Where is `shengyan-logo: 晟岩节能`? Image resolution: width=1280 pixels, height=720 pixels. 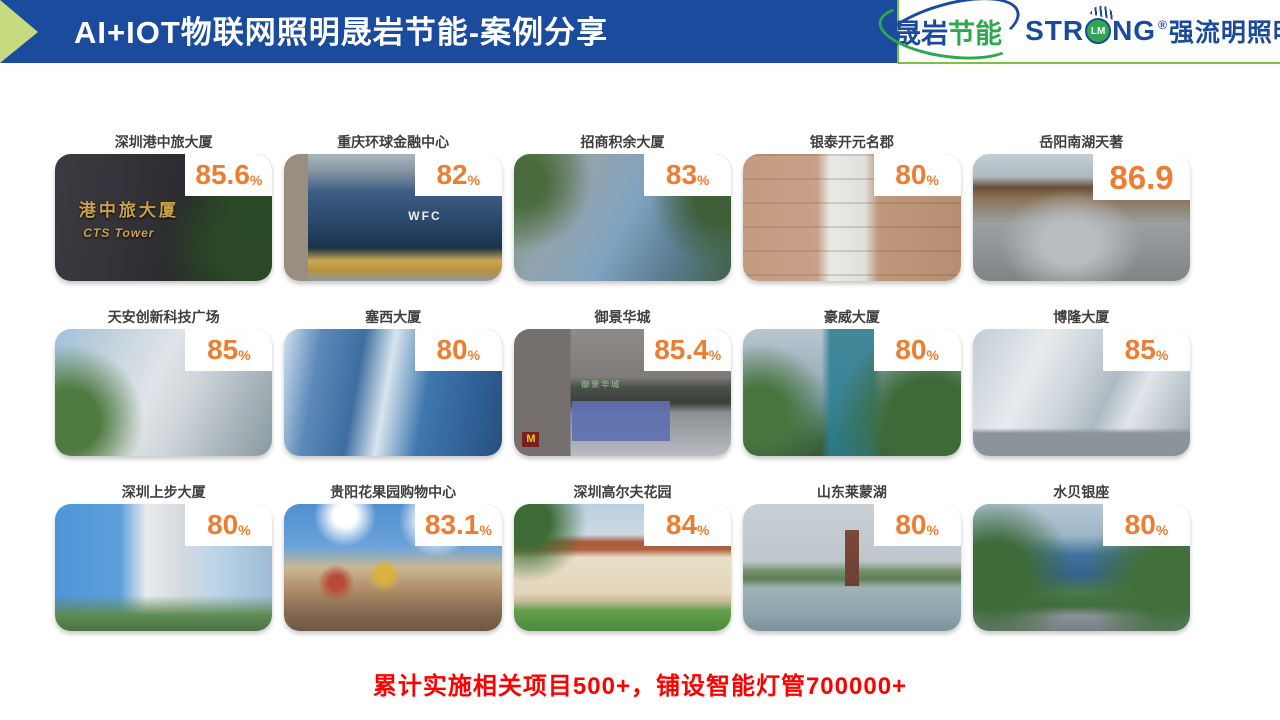 shengyan-logo: 晟岩节能 is located at coordinates (948, 39).